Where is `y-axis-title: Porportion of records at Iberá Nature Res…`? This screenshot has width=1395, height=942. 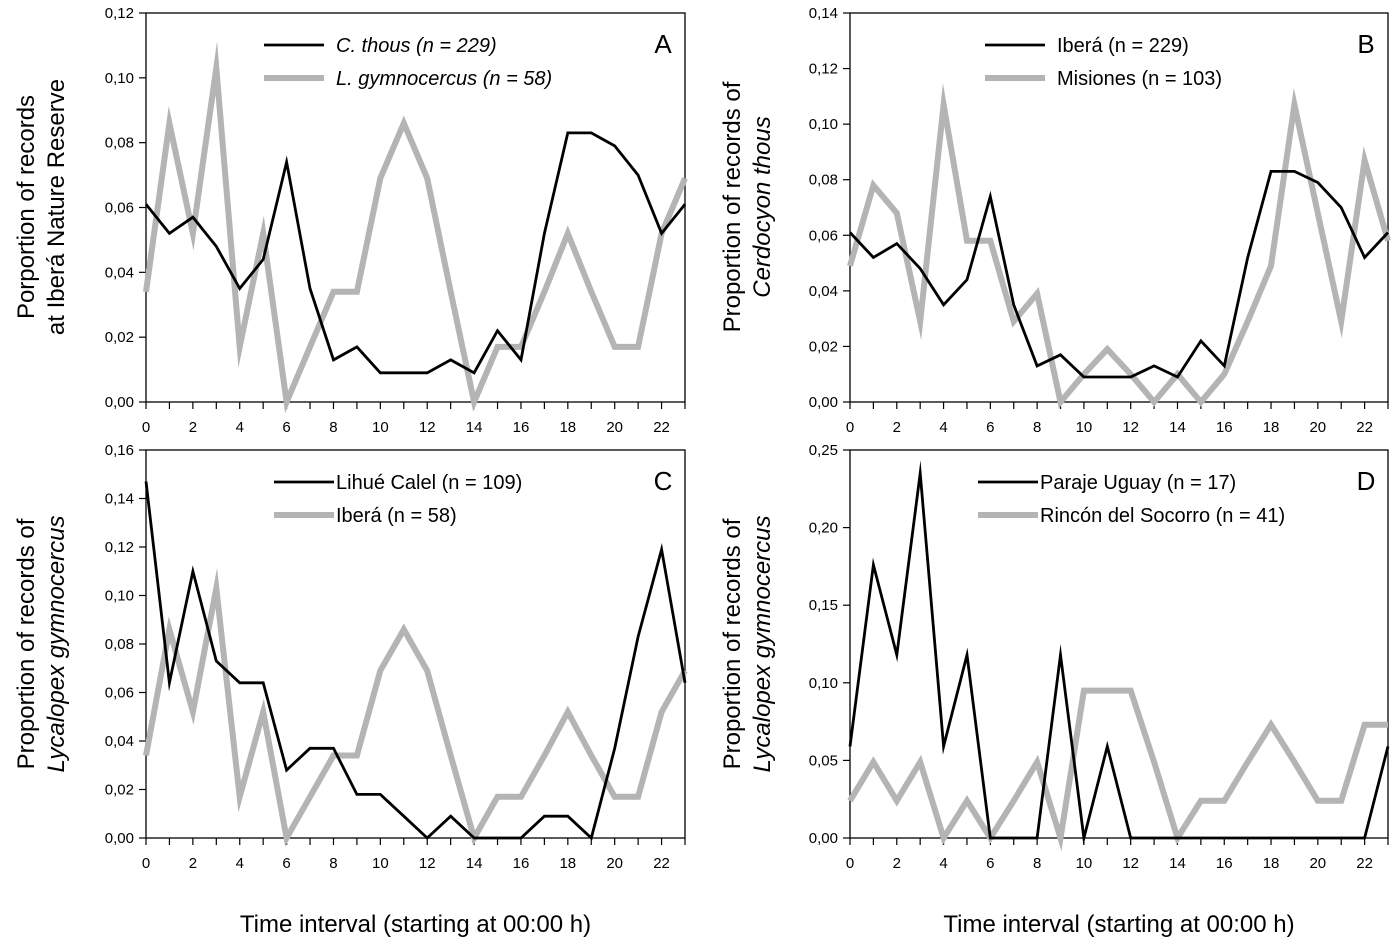
y-axis-title: Porportion of records at Iberá Nature Res… is located at coordinates (41, 207).